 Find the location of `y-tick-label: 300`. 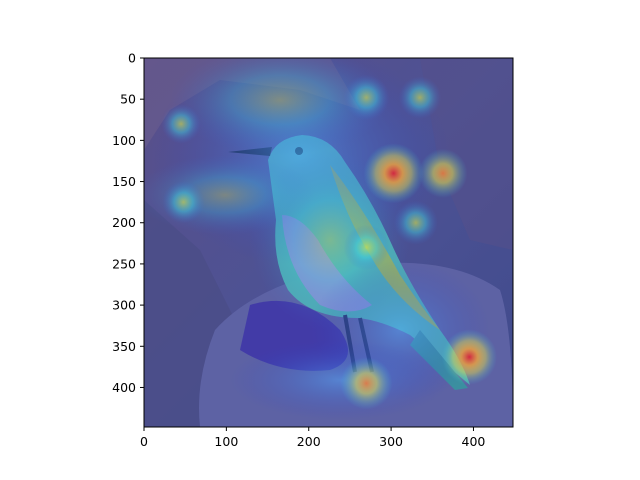

y-tick-label: 300 is located at coordinates (124, 305).